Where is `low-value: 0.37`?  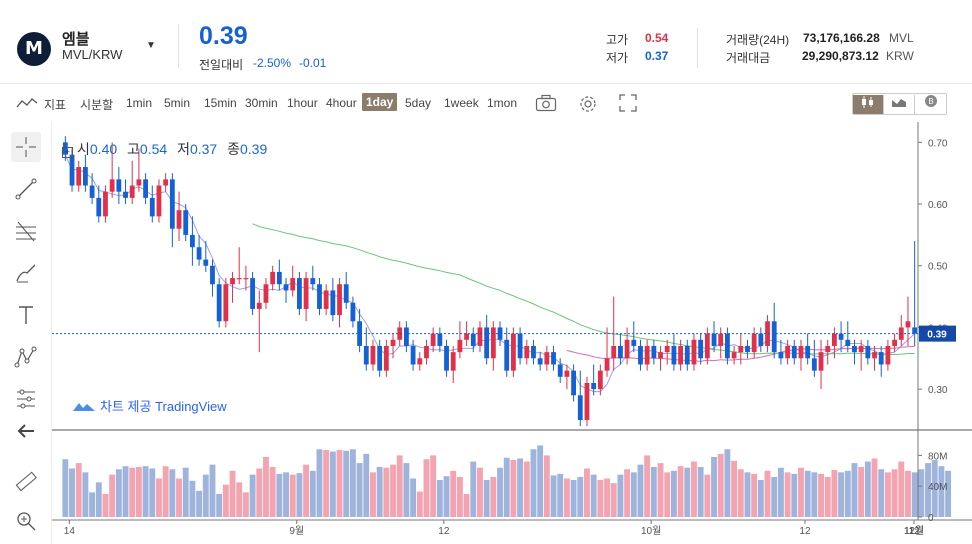
low-value: 0.37 is located at coordinates (657, 56).